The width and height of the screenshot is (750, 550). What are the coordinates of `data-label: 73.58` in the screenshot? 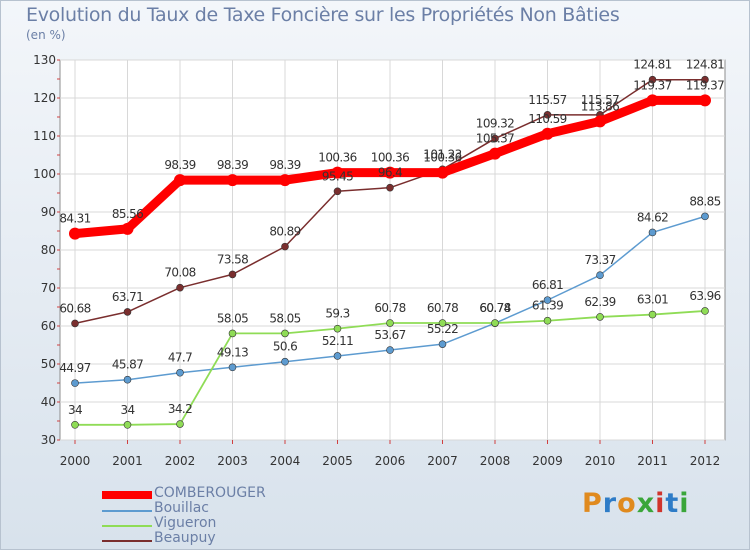 It's located at (232, 259).